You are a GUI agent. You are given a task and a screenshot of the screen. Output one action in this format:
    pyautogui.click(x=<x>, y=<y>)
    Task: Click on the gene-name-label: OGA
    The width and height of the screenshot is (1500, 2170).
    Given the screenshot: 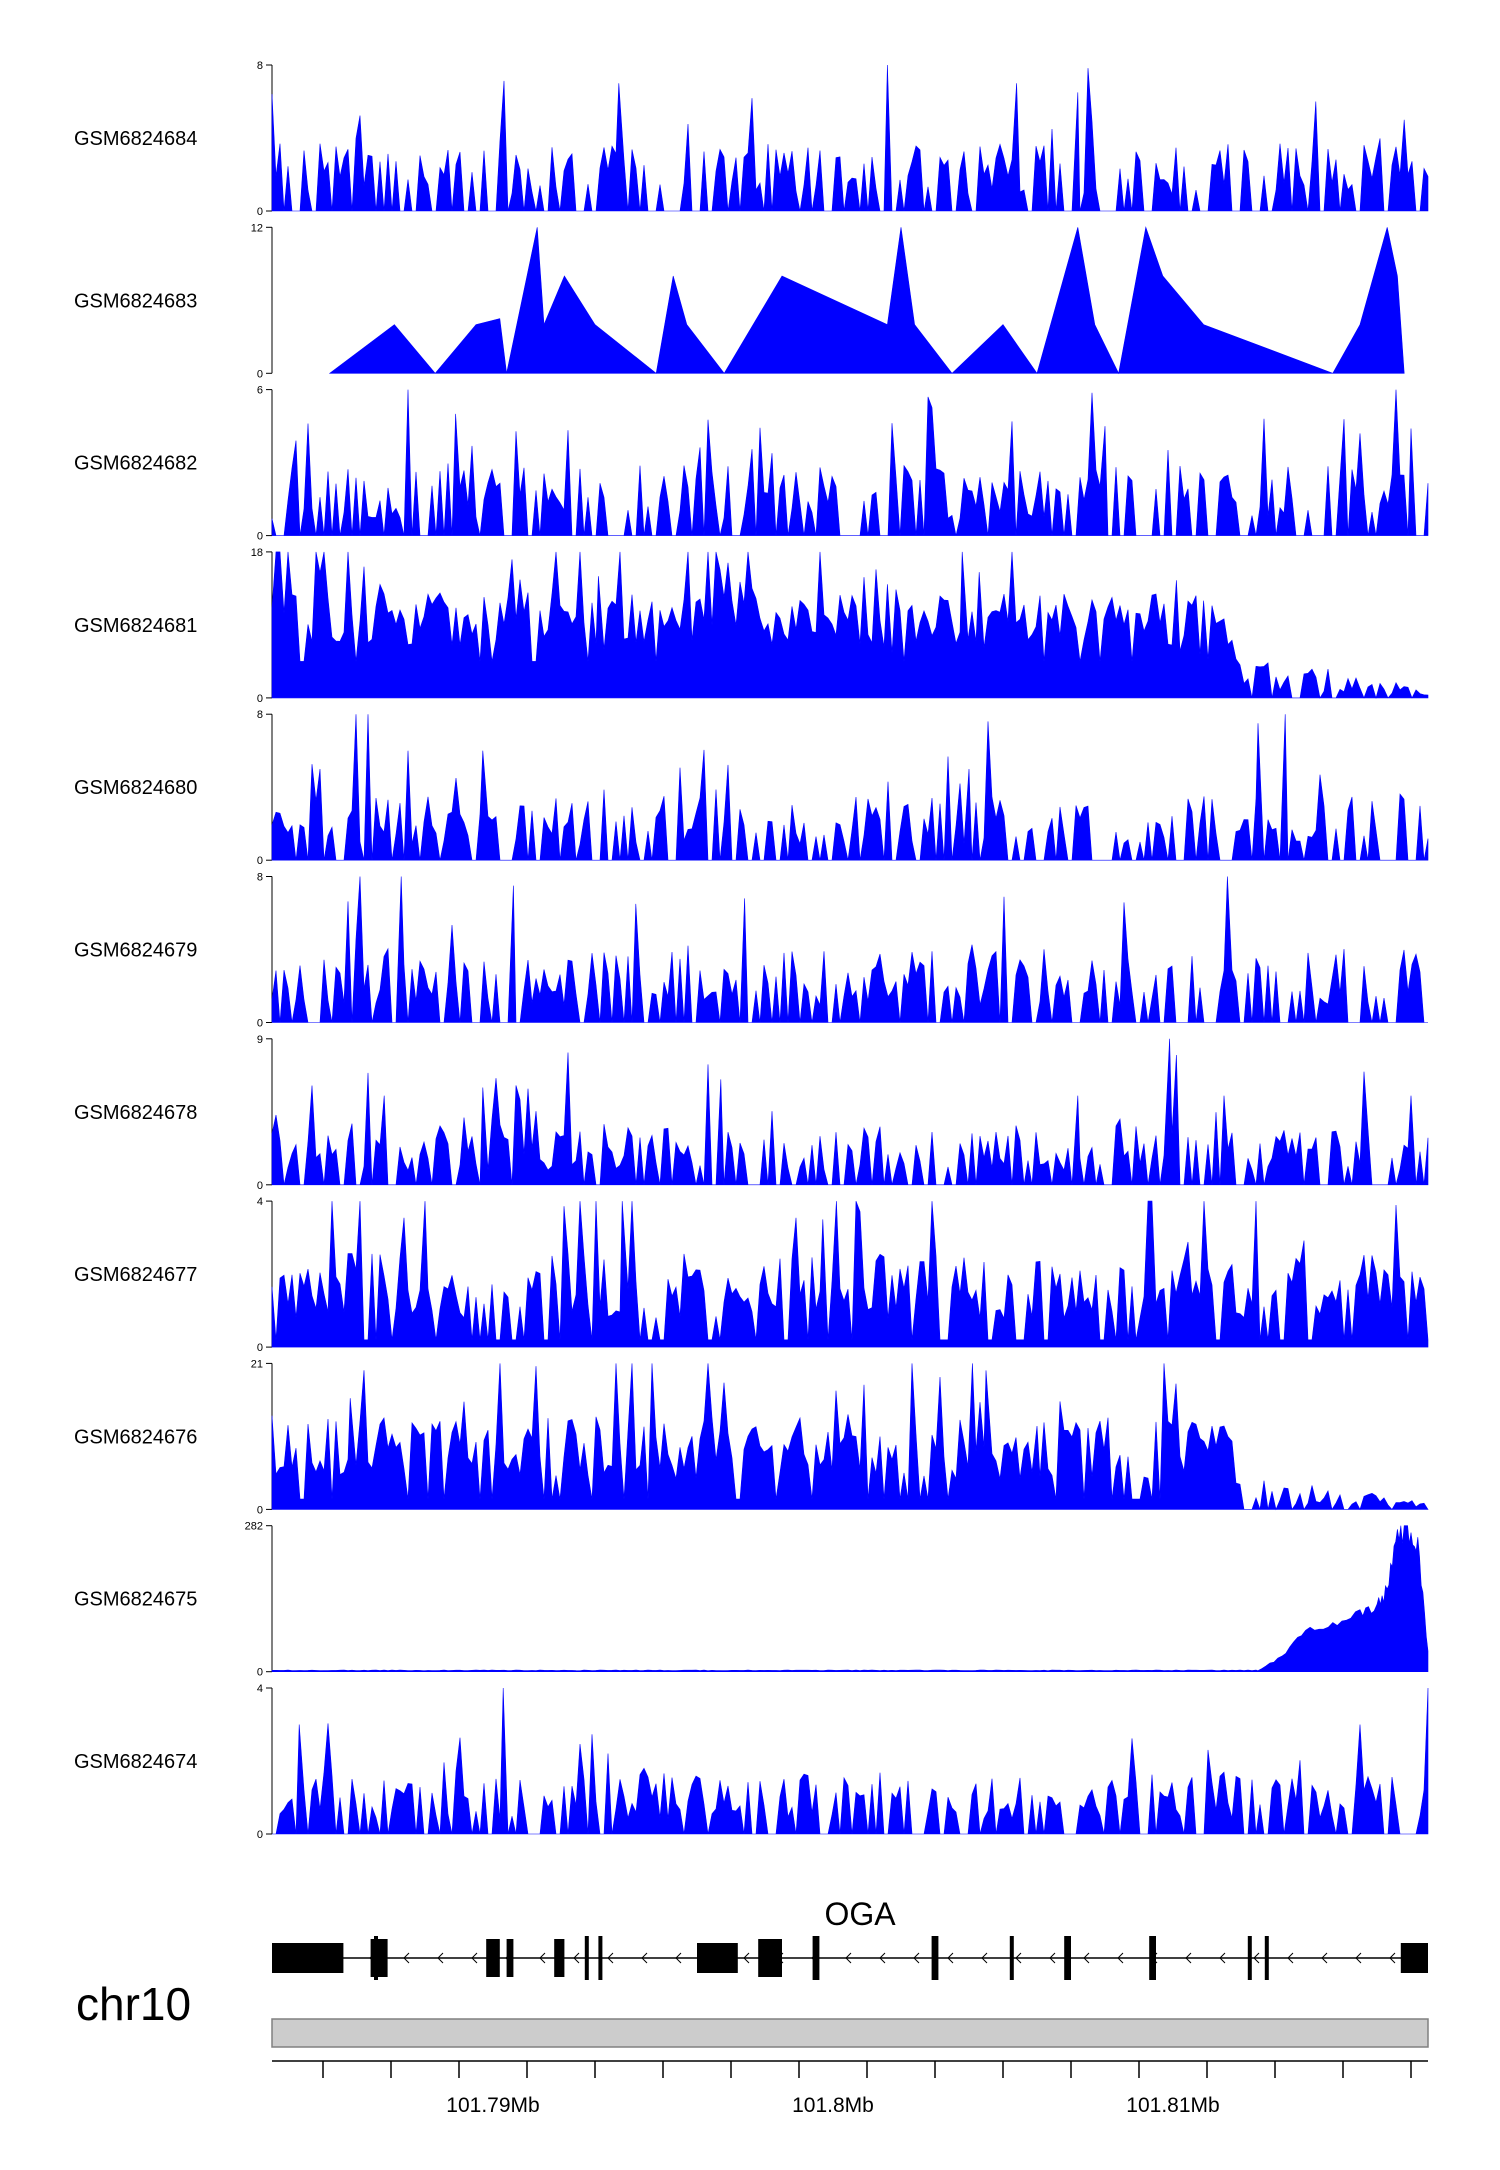 What is the action you would take?
    pyautogui.click(x=860, y=1914)
    